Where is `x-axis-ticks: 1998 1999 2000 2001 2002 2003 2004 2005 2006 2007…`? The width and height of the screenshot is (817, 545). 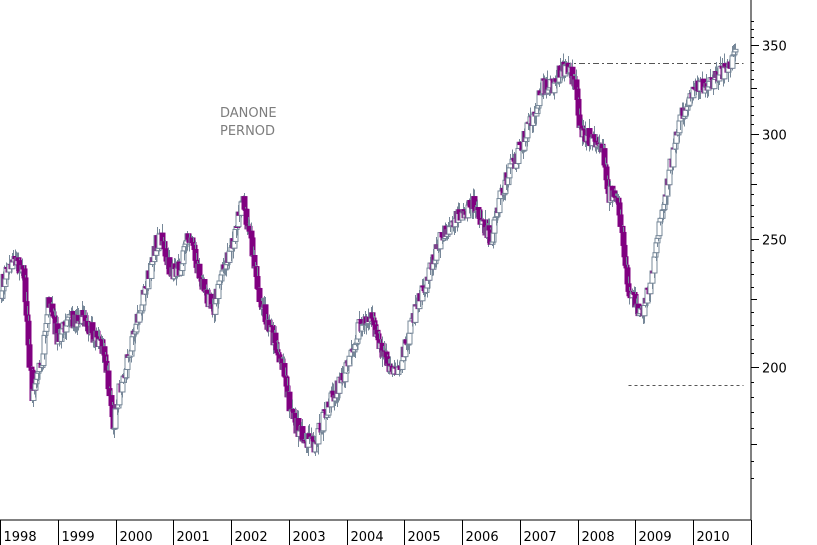
x-axis-ticks: 1998 1999 2000 2001 2002 2003 2004 2005 2006 2007… is located at coordinates (376, 532).